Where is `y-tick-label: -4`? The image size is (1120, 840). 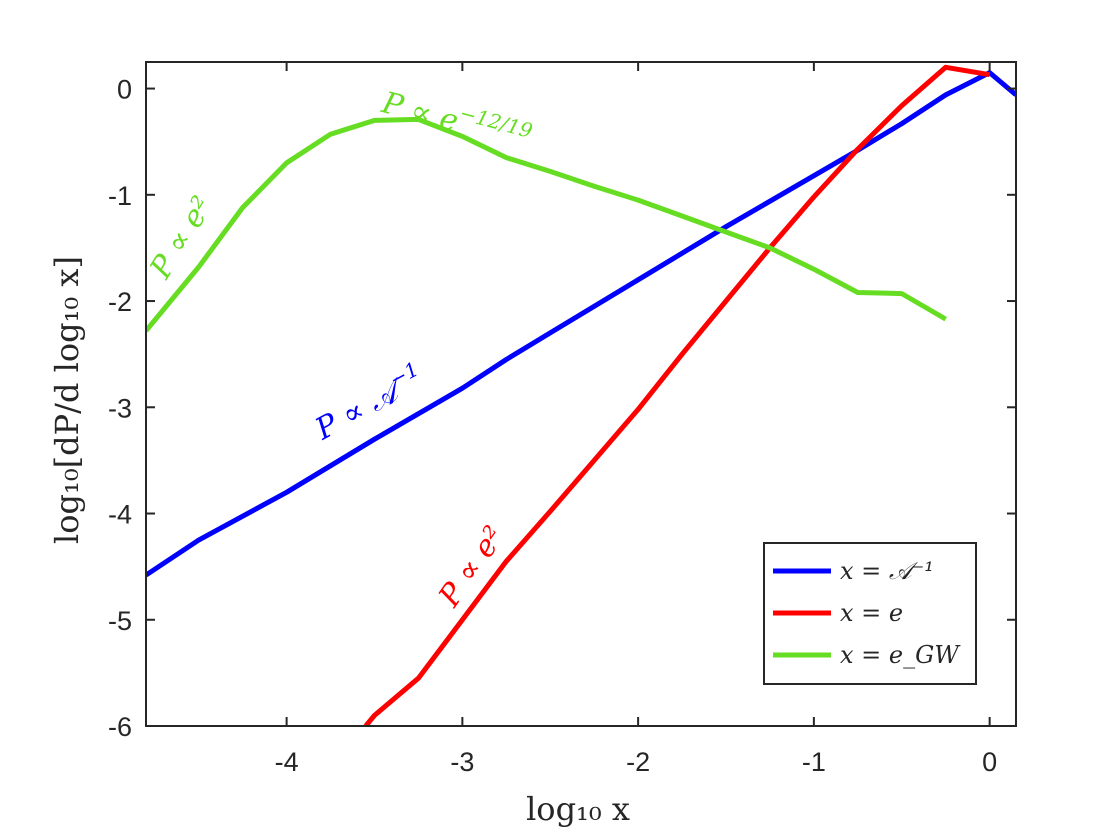 y-tick-label: -4 is located at coordinates (120, 515).